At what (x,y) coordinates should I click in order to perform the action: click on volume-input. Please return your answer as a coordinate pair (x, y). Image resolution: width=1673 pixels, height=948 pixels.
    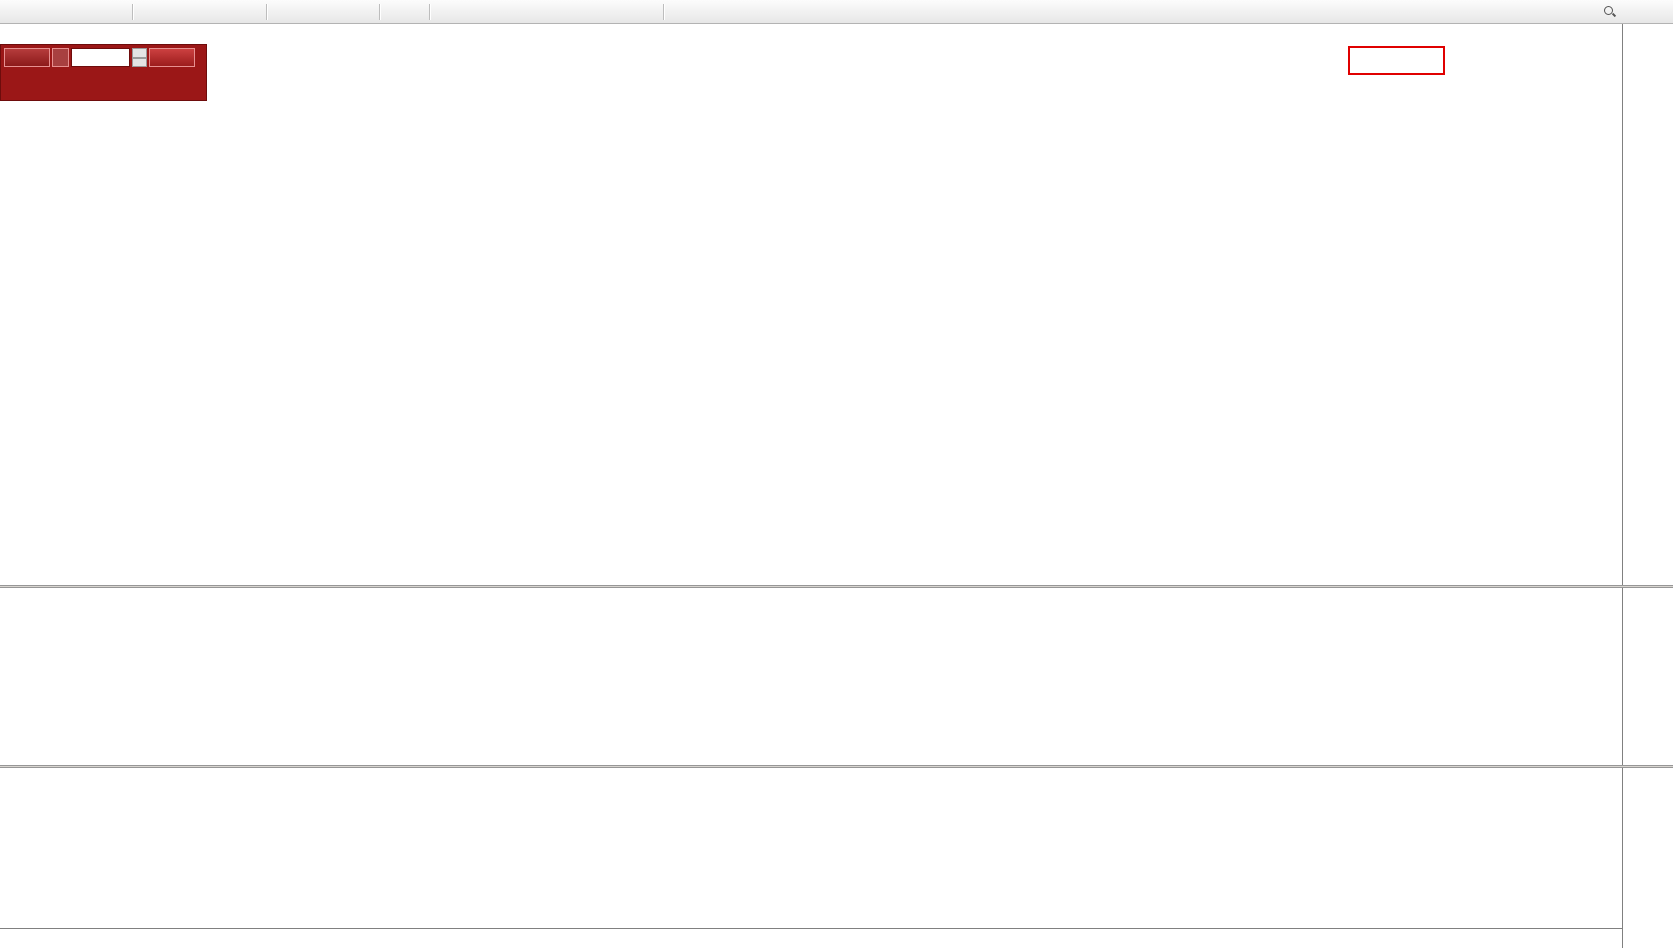
    Looking at the image, I should click on (100, 57).